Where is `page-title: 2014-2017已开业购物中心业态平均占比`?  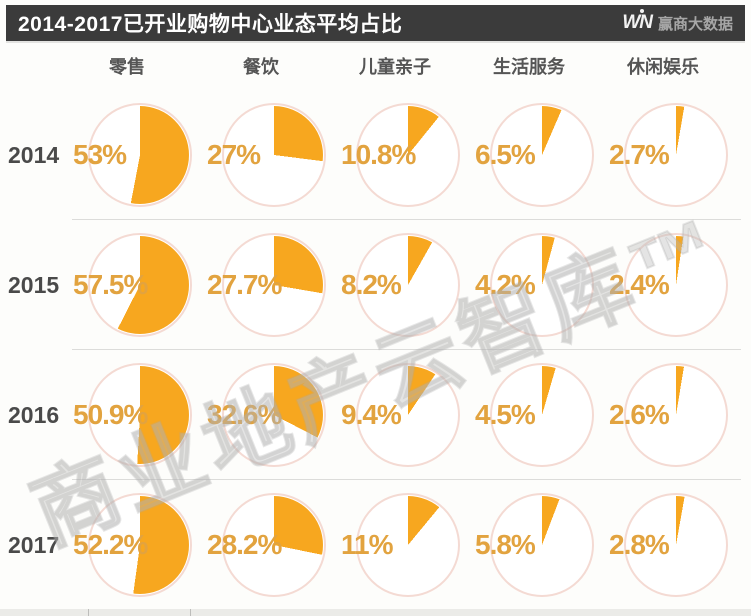
page-title: 2014-2017已开业购物中心业态平均占比 is located at coordinates (210, 24).